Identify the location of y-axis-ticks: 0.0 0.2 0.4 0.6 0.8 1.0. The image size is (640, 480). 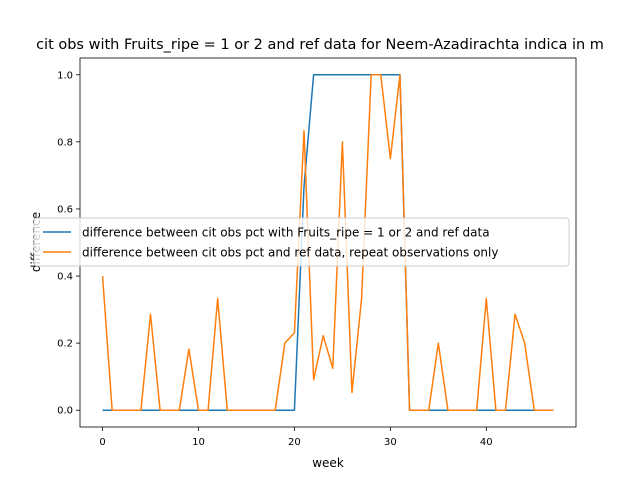
(68, 243).